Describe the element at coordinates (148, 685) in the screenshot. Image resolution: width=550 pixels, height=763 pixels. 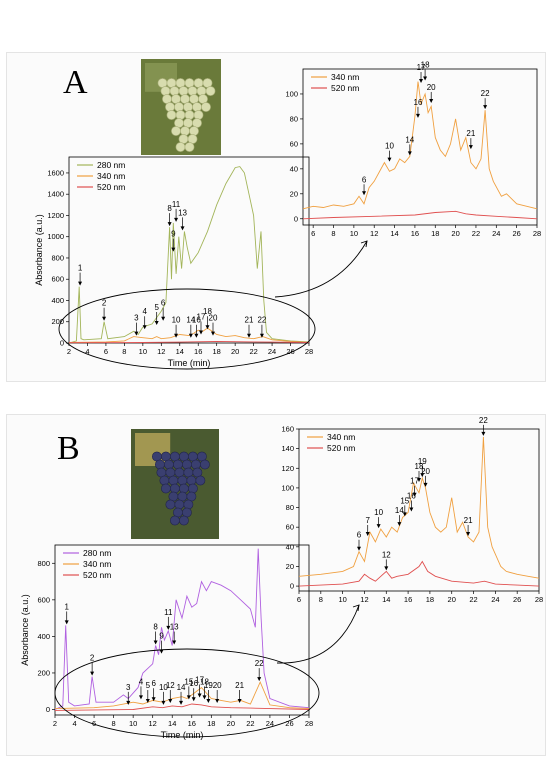
I see `peak-label: 5` at that location.